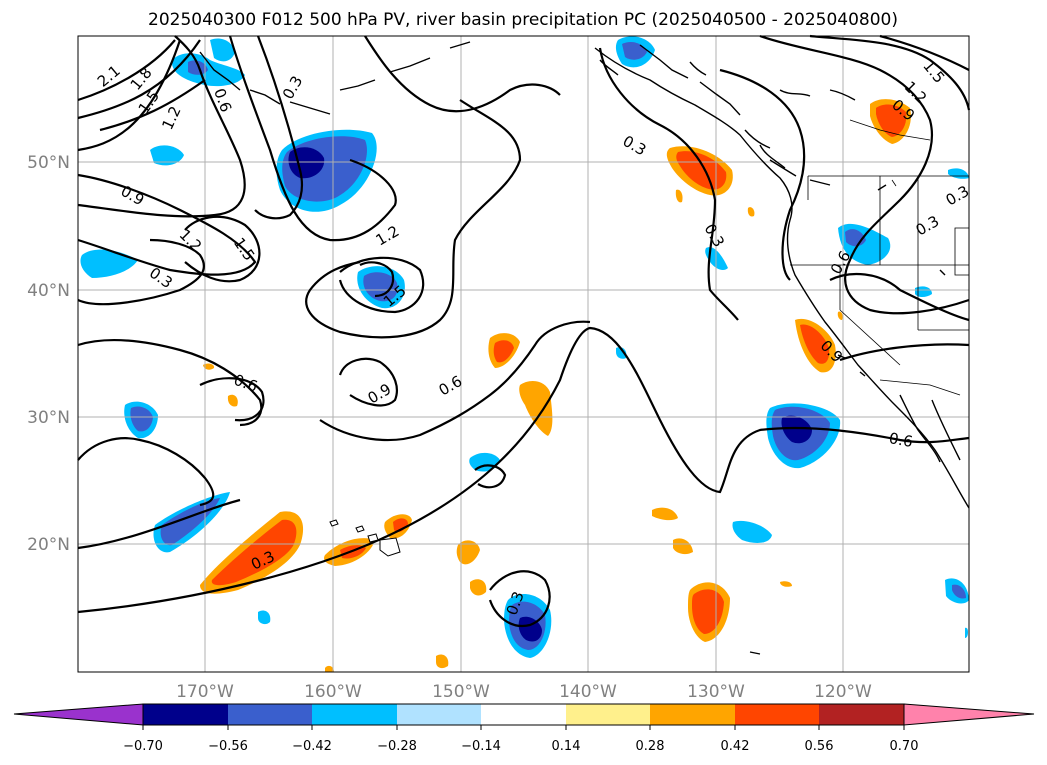 This screenshot has height=765, width=1047. What do you see at coordinates (48, 418) in the screenshot?
I see `lat-label-30n: 30°N` at bounding box center [48, 418].